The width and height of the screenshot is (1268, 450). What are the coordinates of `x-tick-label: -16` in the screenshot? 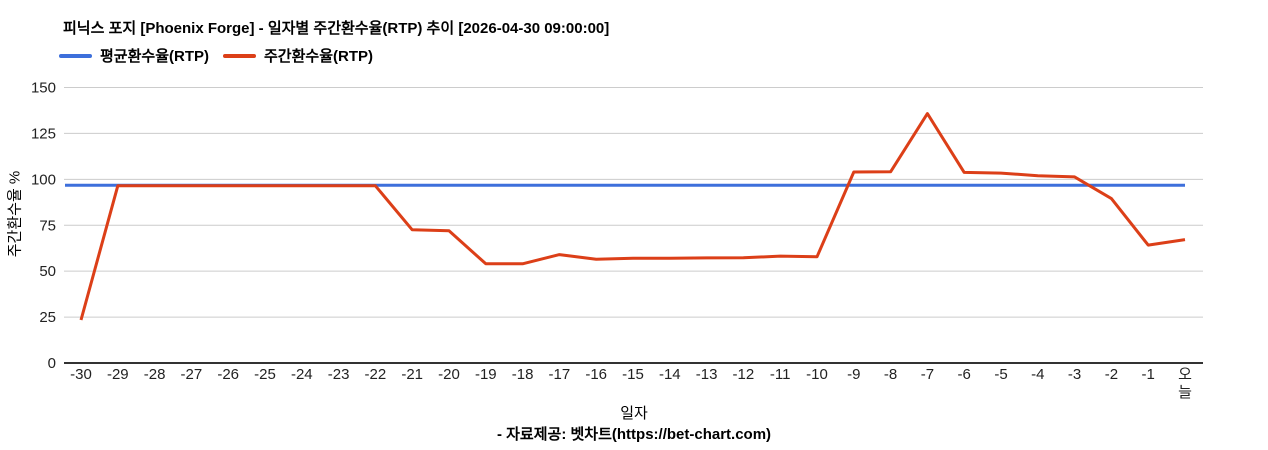 It's located at (596, 374).